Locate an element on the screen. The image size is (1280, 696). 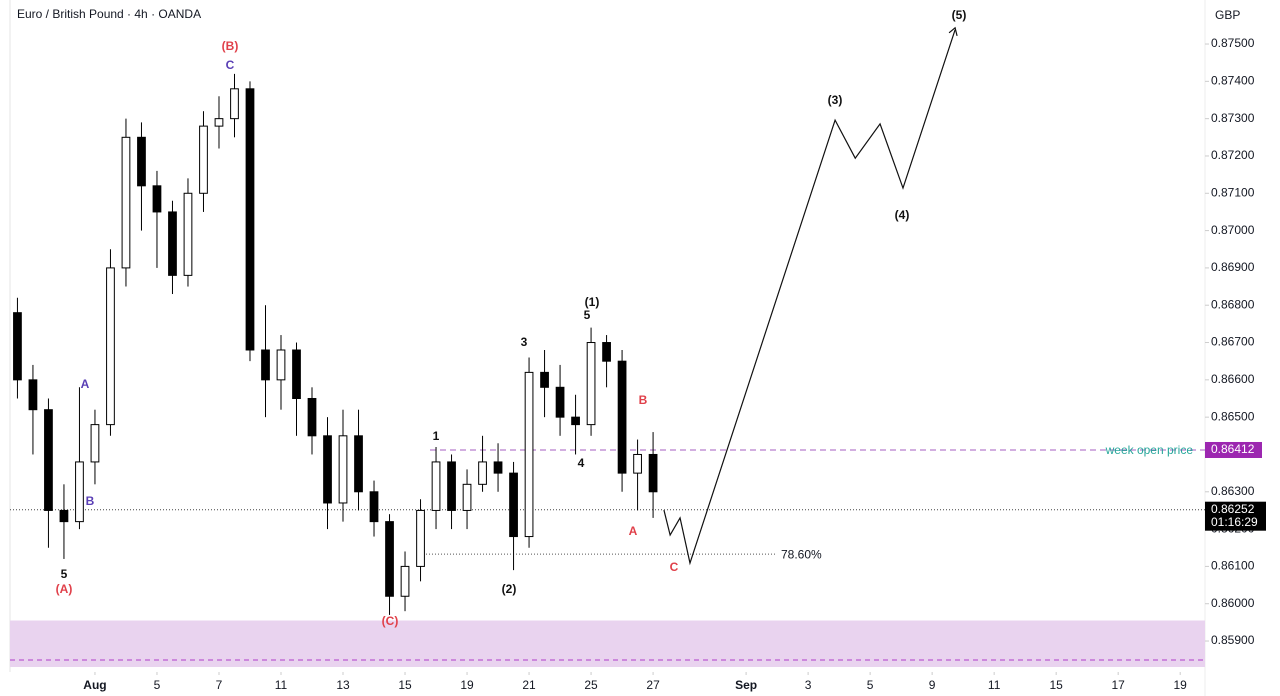
y-tick-label: 0.87000 is located at coordinates (1233, 230).